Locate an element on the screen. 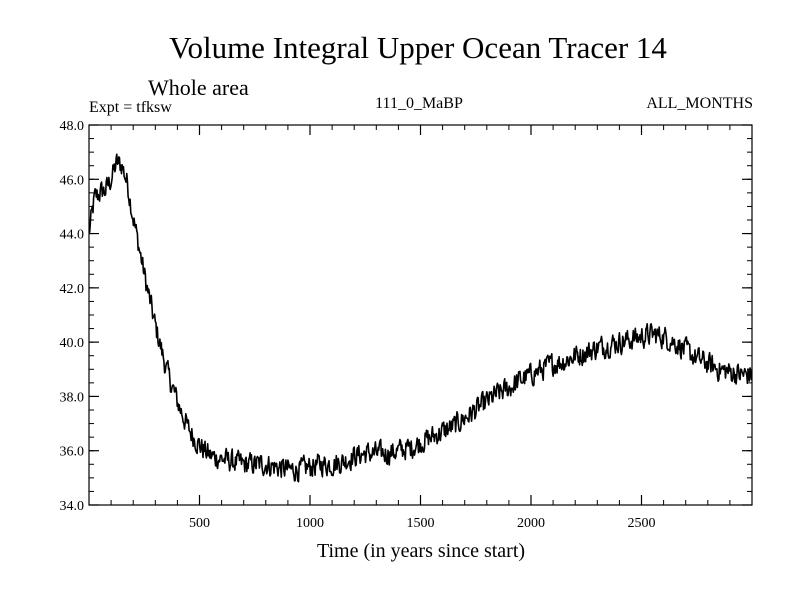 This screenshot has width=800, height=600. expt-label: Expt = tfksw is located at coordinates (130, 107).